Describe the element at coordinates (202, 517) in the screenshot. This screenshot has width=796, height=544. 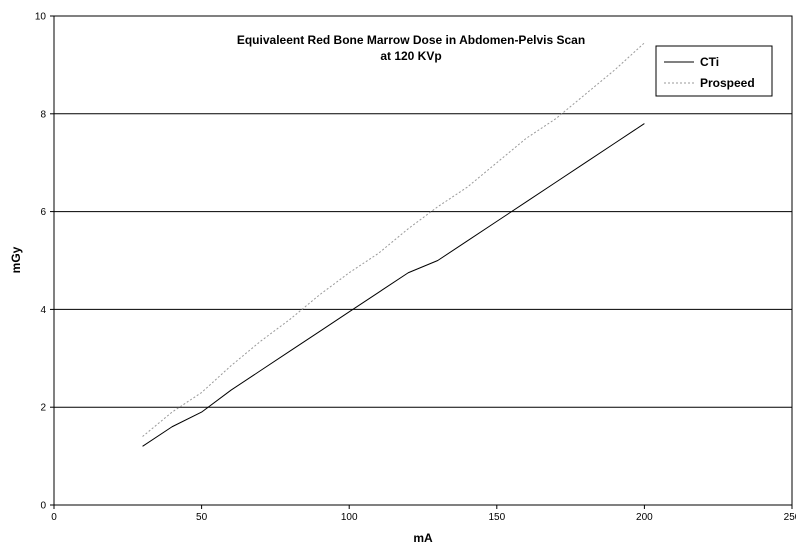
I see `x-tick-label: 50` at that location.